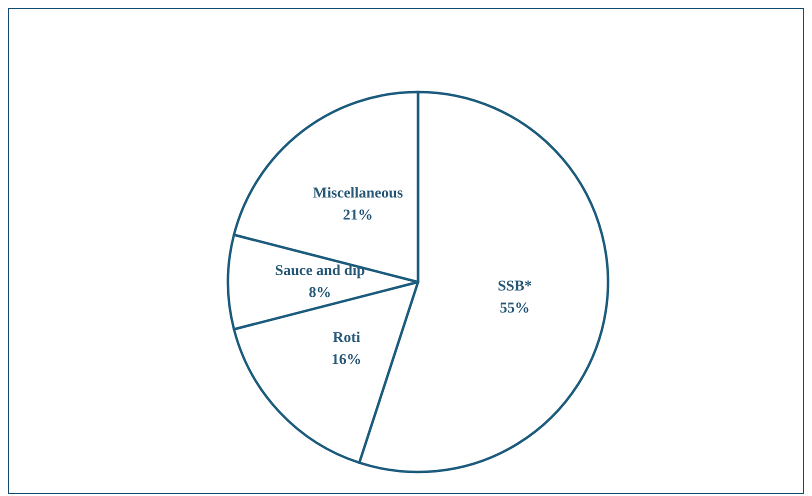  Describe the element at coordinates (357, 216) in the screenshot. I see `data-label: 21%` at that location.